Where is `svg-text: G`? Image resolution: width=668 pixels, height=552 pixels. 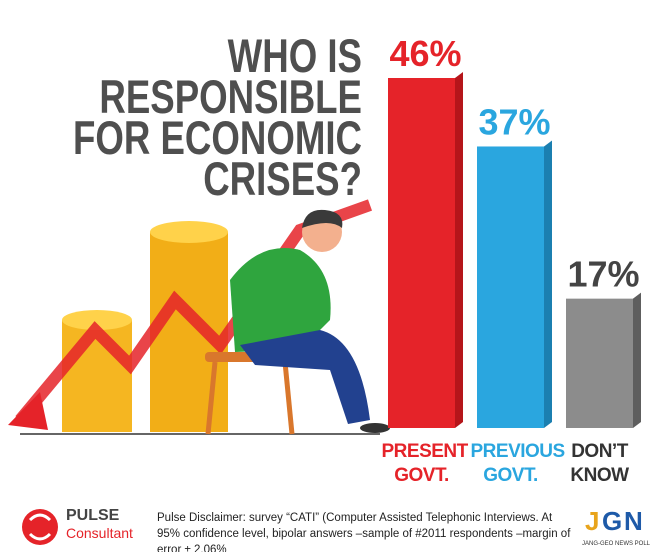
svg-text: G is located at coordinates (612, 521).